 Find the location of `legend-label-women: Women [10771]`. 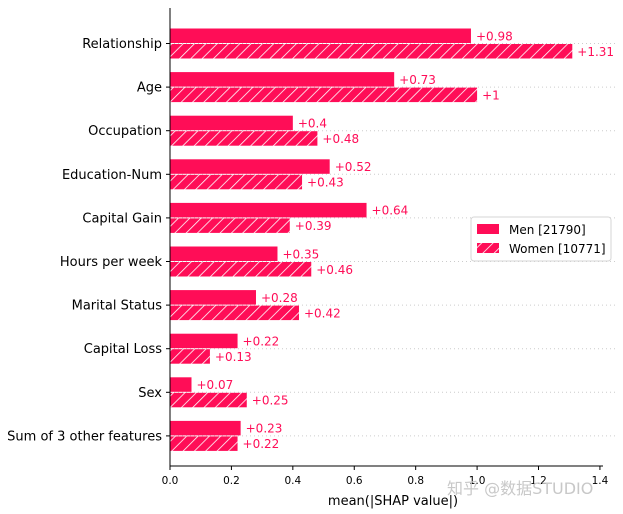

legend-label-women: Women [10771] is located at coordinates (557, 249).